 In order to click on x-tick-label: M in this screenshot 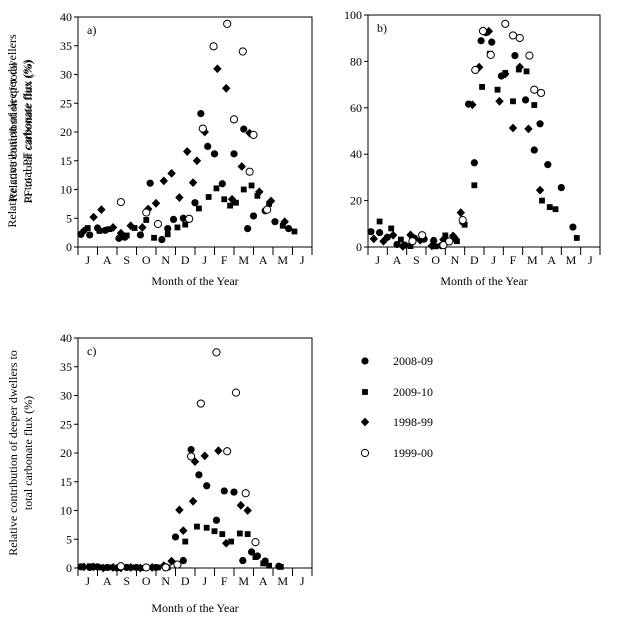, I will do `click(243, 581)`.